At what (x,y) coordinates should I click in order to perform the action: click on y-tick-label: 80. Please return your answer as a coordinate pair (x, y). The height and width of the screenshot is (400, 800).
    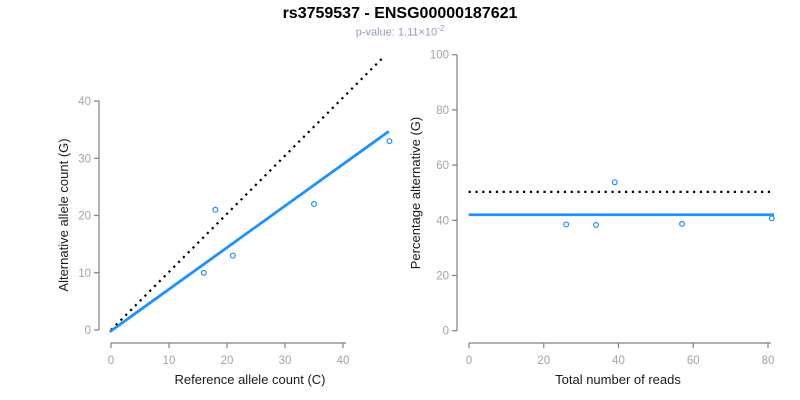
    Looking at the image, I should click on (442, 111).